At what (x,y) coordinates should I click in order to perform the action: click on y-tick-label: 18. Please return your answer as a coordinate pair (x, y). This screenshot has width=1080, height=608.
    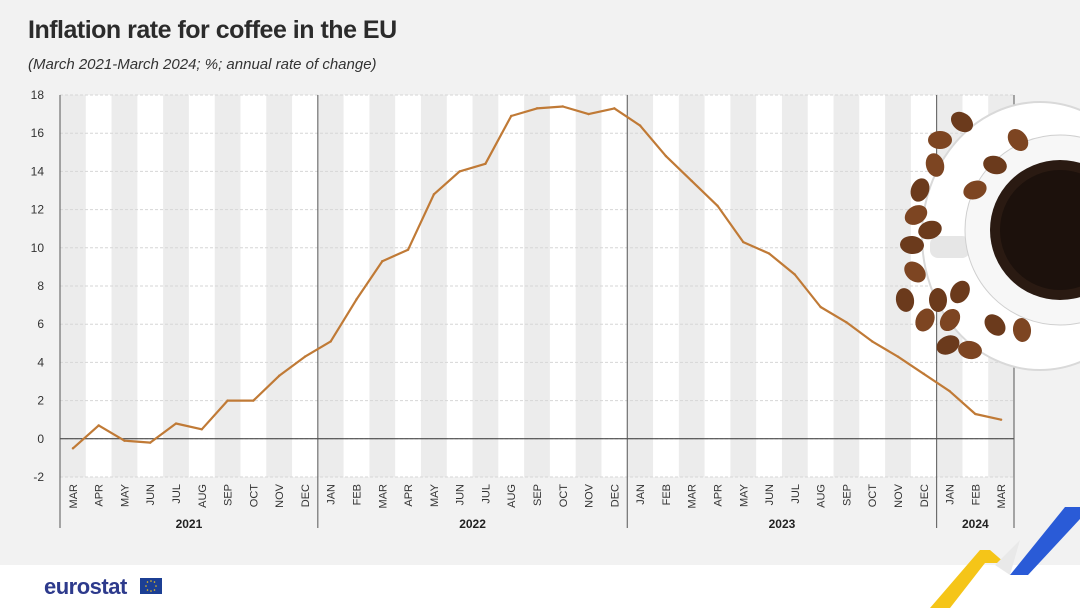
    Looking at the image, I should click on (38, 95).